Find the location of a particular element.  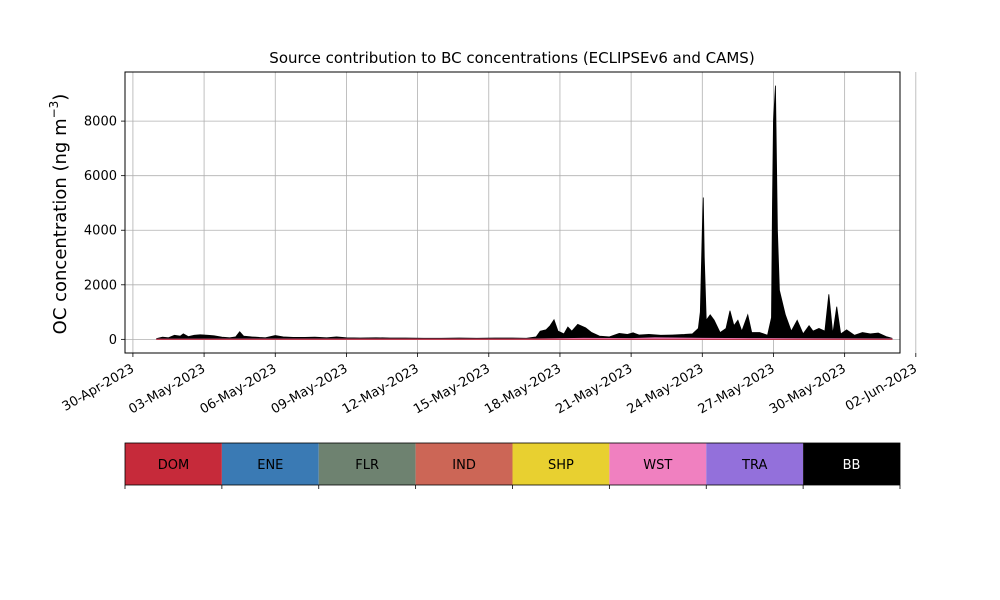

legend-swatch-dom is located at coordinates (173, 464).